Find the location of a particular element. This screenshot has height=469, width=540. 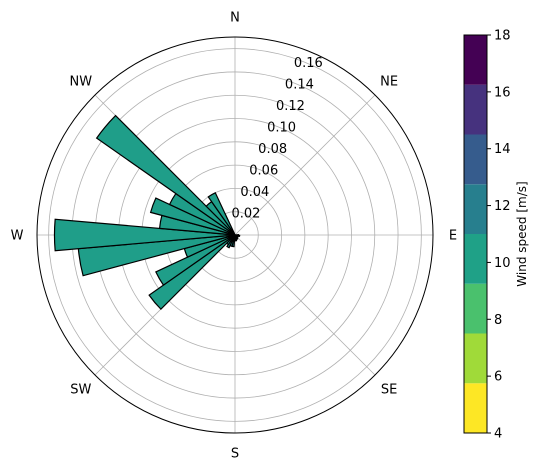

radial-tick-label-7: 0.16 is located at coordinates (308, 63).